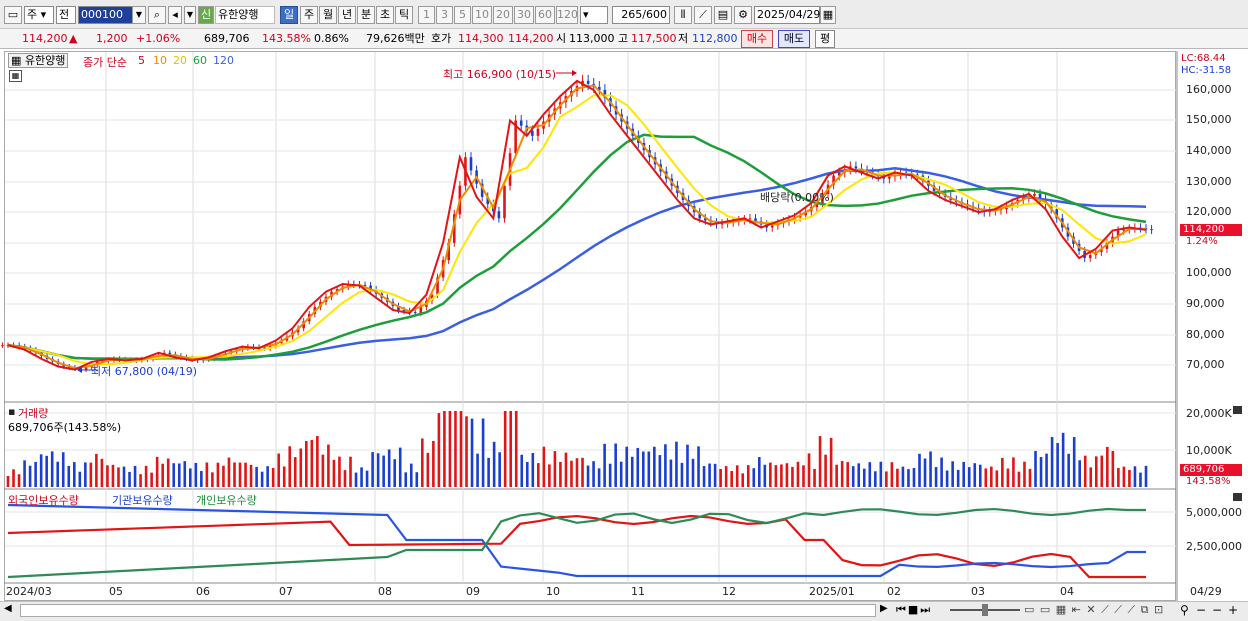 The width and height of the screenshot is (1248, 621). I want to click on drawing-tools: ▭ ▭ ▦ ⇤ ✕ ⟋ ⟋ ⟋ ⧉ ⊡, so click(1094, 609).